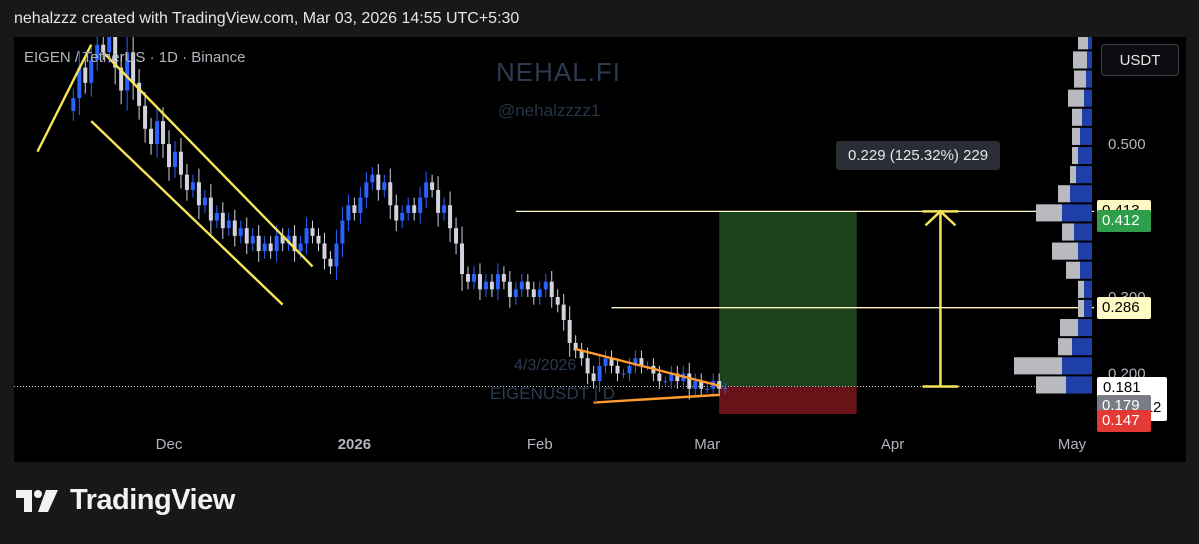  What do you see at coordinates (135, 57) in the screenshot?
I see `symbol-label: EIGEN / TetherUS · 1D · Binance` at bounding box center [135, 57].